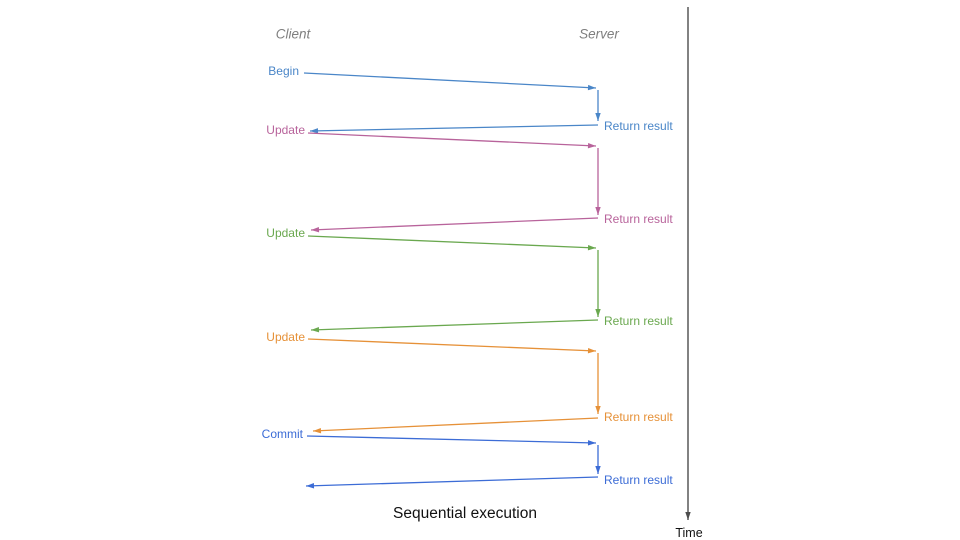  What do you see at coordinates (283, 71) in the screenshot?
I see `message-label-0: Begin` at bounding box center [283, 71].